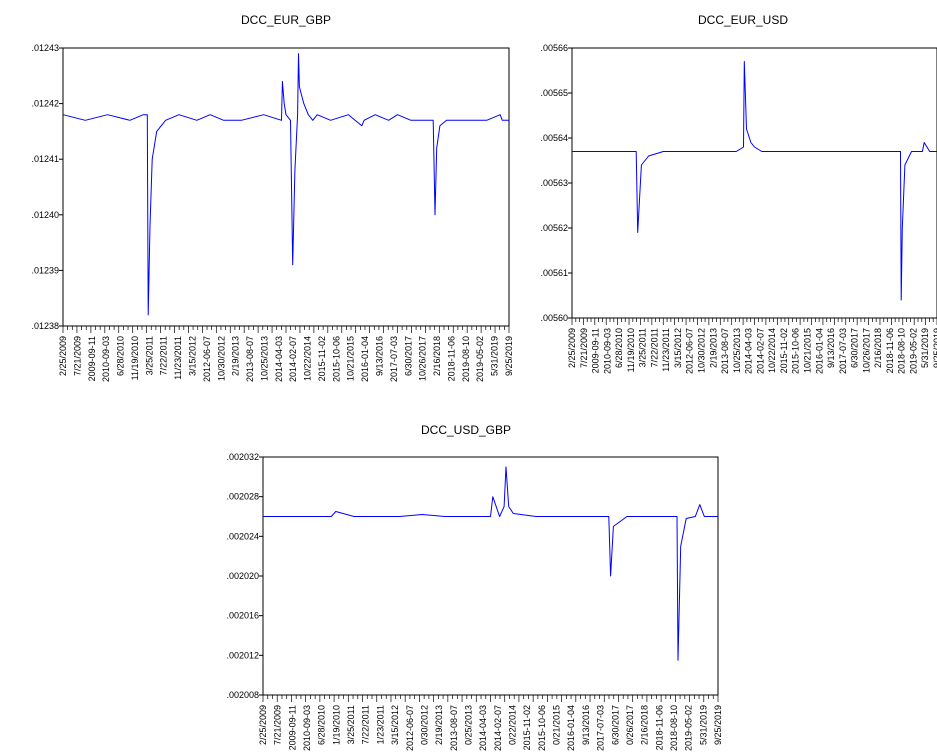 The width and height of the screenshot is (937, 756). Describe the element at coordinates (630, 725) in the screenshot. I see `x-tick-label: 0/26/2017` at that location.